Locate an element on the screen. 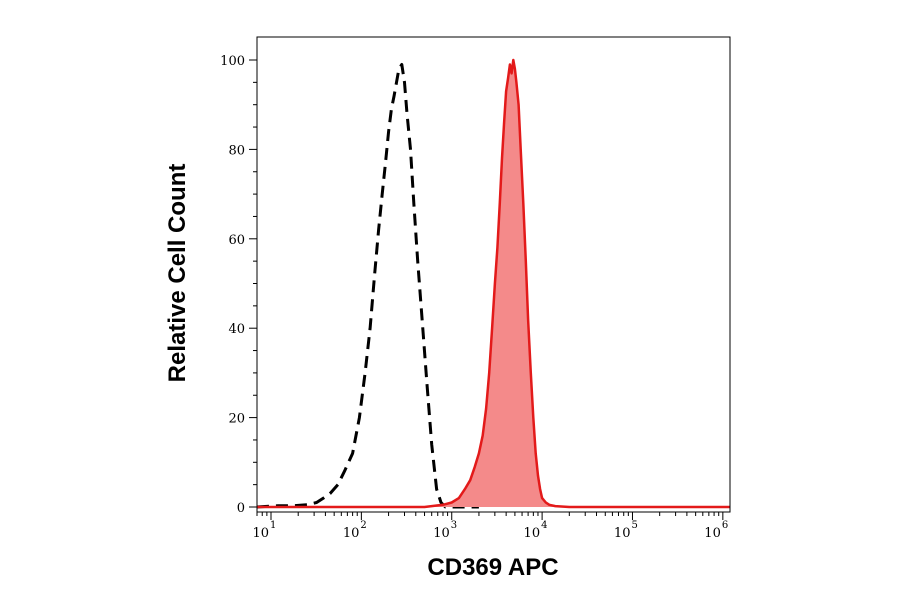  y-axis-title: Relative Cell Count is located at coordinates (177, 273).